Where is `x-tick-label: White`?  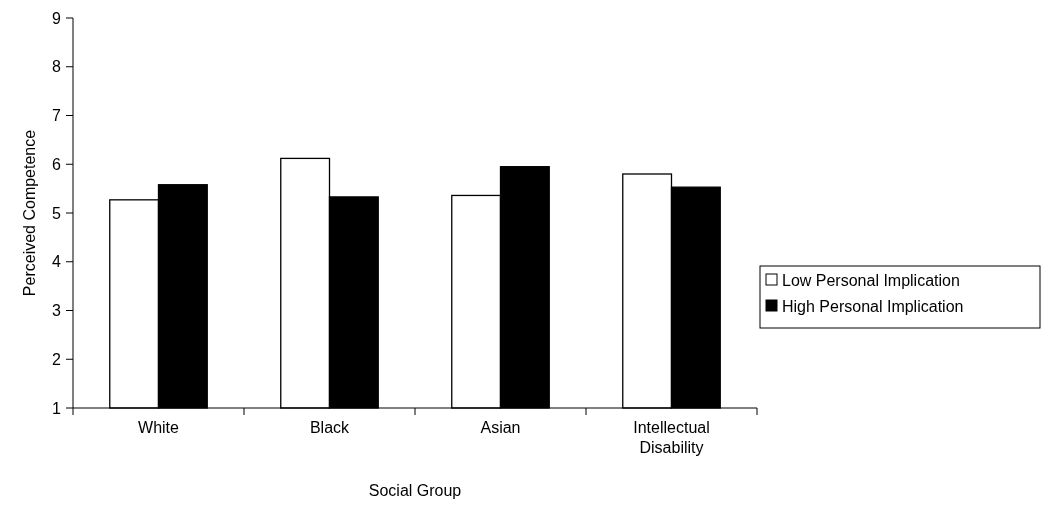 x-tick-label: White is located at coordinates (159, 427).